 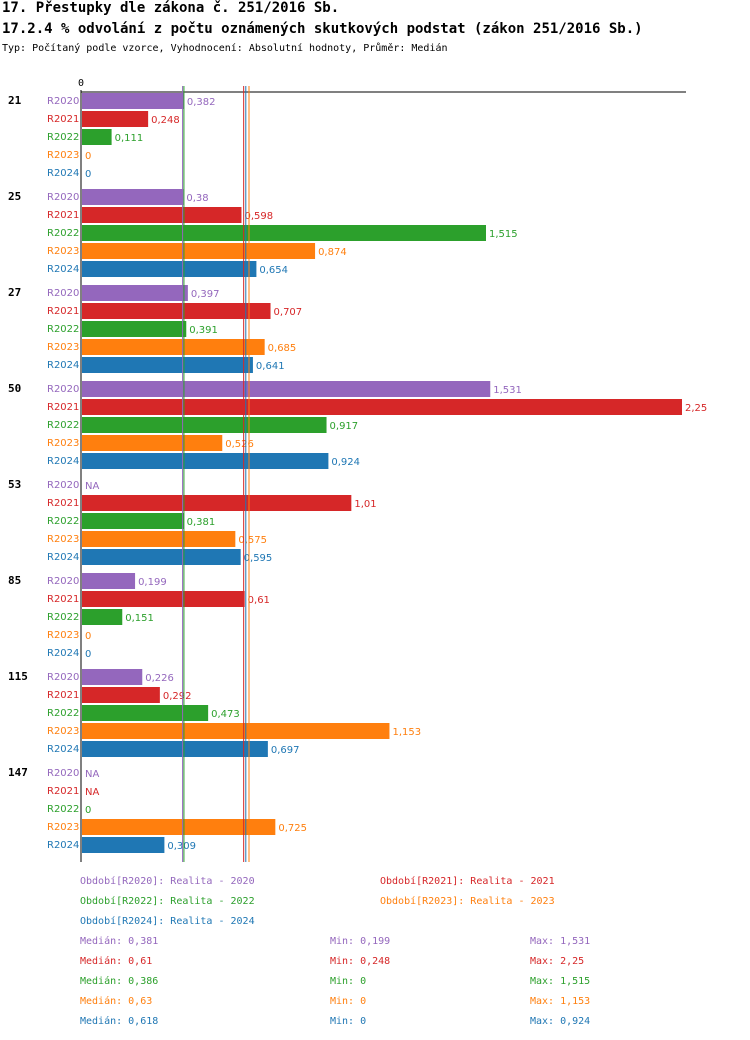 What do you see at coordinates (557, 961) in the screenshot?
I see `stat-max: Max: 2,25` at bounding box center [557, 961].